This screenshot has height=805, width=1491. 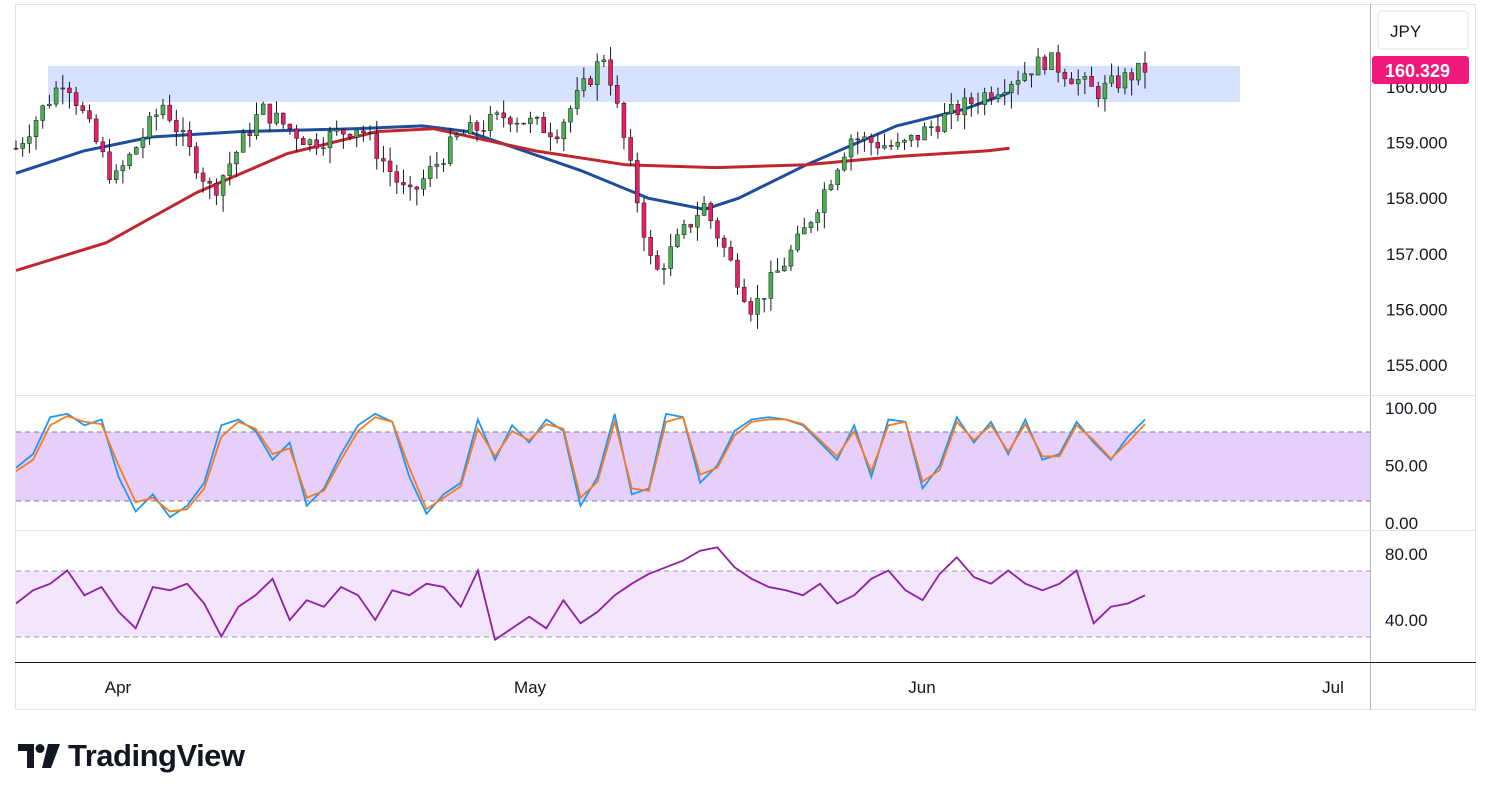 I want to click on currency-badge, so click(x=1423, y=30).